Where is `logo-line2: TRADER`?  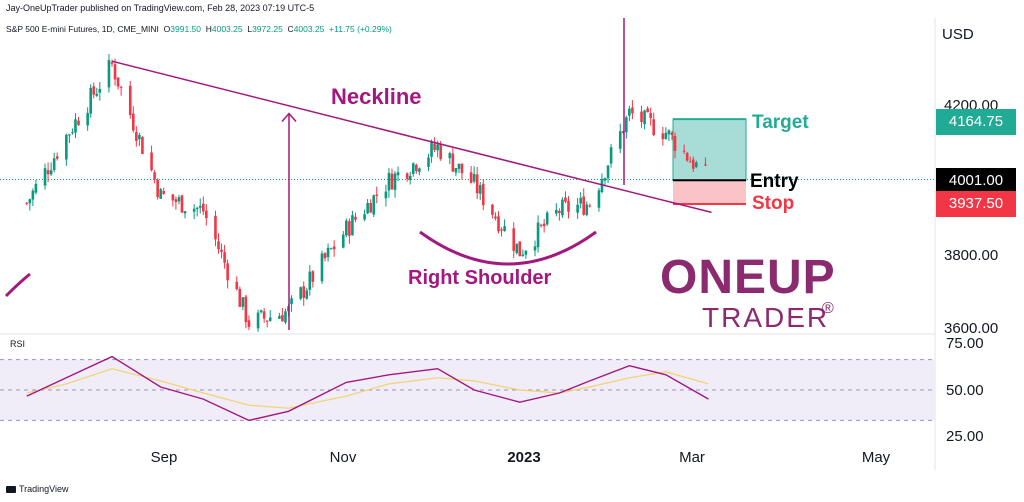 logo-line2: TRADER is located at coordinates (766, 317).